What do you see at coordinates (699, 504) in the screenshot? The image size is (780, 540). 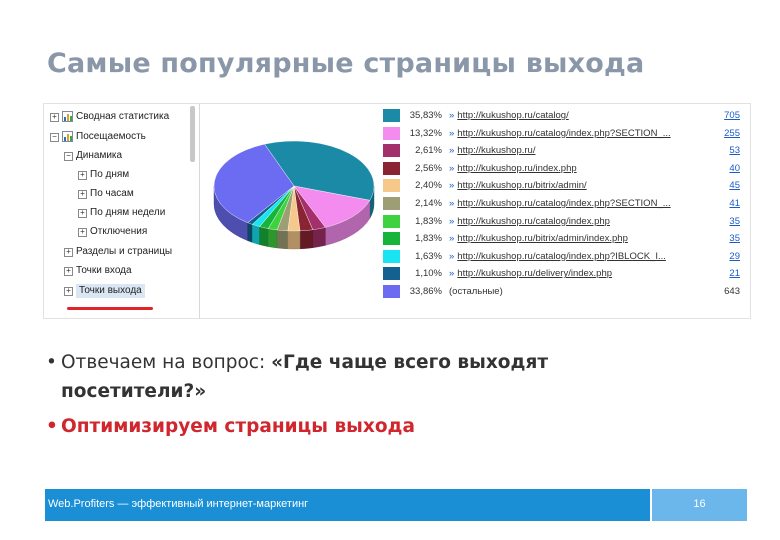 I see `page-number: 16` at bounding box center [699, 504].